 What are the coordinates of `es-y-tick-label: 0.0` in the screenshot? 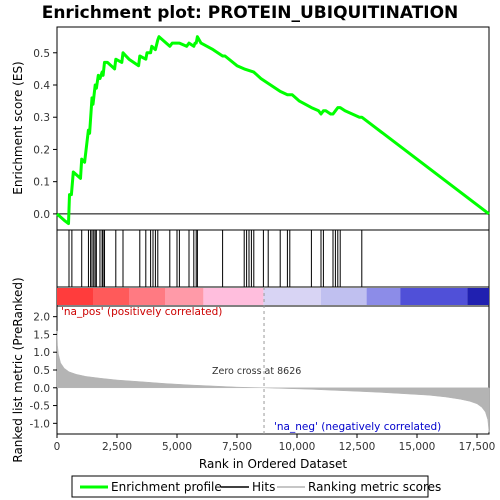 It's located at (41, 215).